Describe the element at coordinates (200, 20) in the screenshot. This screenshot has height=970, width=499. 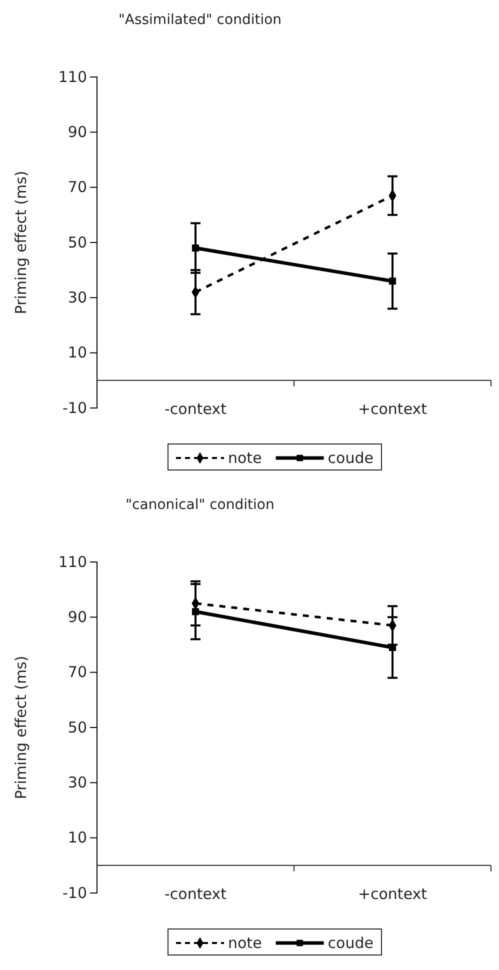
I see `chart-title: "Assimilated" condition` at that location.